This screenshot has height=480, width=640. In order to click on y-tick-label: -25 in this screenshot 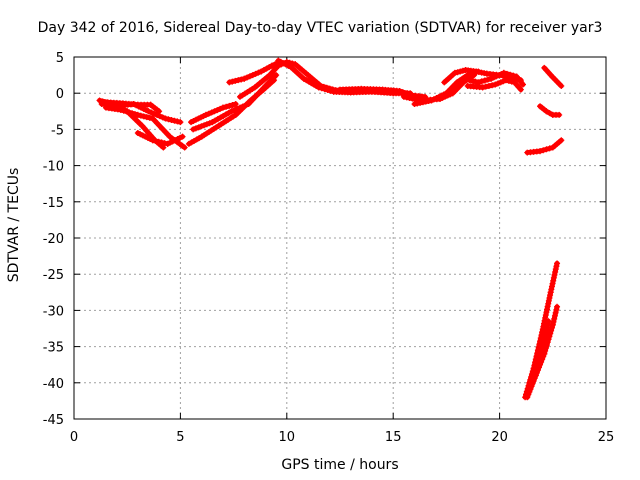, I will do `click(53, 275)`.